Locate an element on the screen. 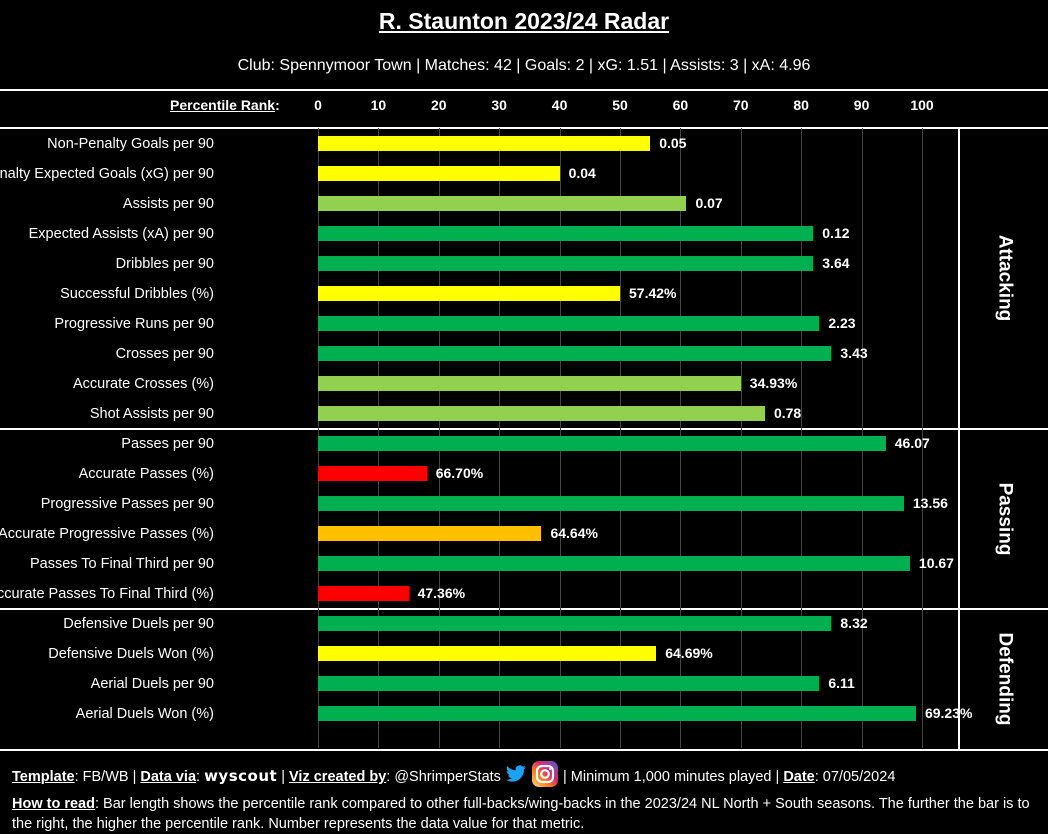 The height and width of the screenshot is (834, 1048). metric-label: Crosses per 90 is located at coordinates (164, 354).